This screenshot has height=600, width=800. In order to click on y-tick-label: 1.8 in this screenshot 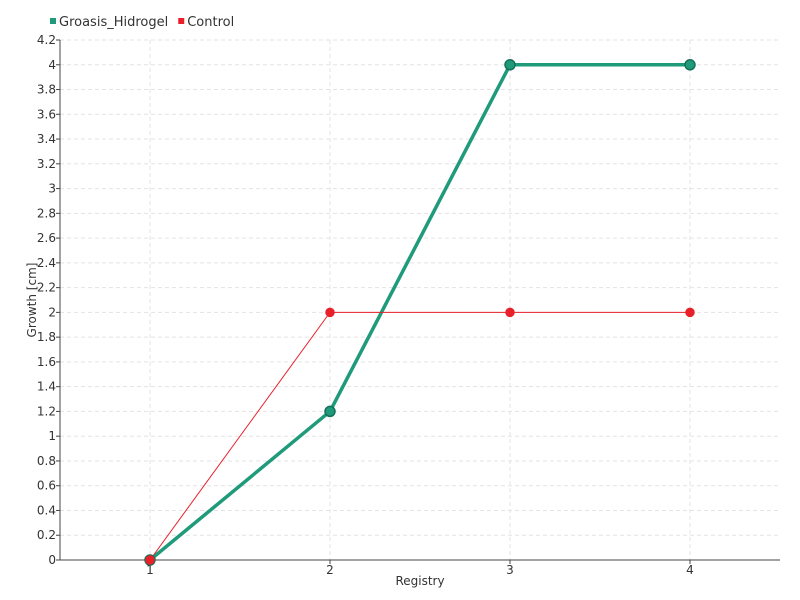, I will do `click(46, 337)`.